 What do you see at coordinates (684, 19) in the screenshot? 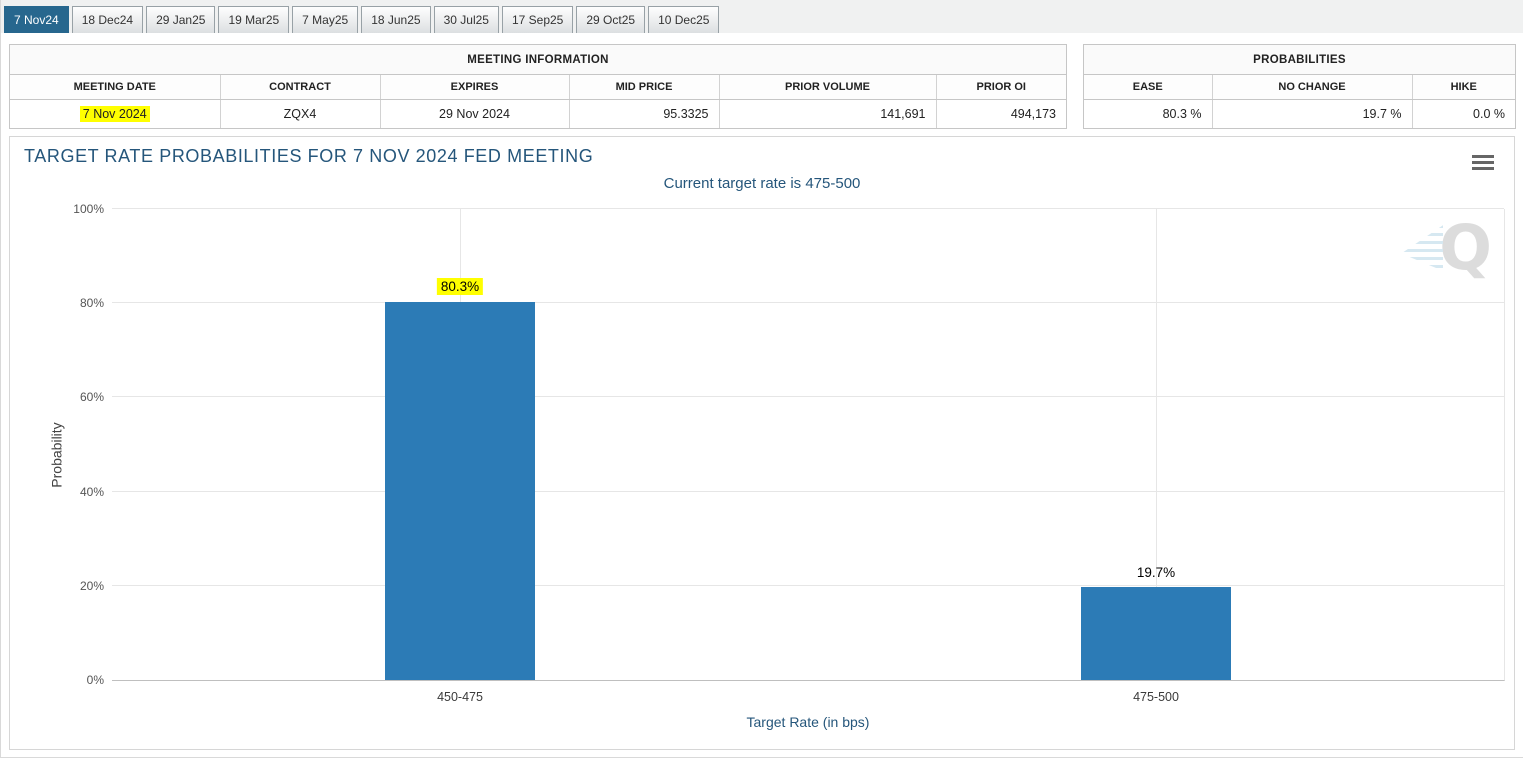
I see `tab-10-dec25: 10 Dec25` at bounding box center [684, 19].